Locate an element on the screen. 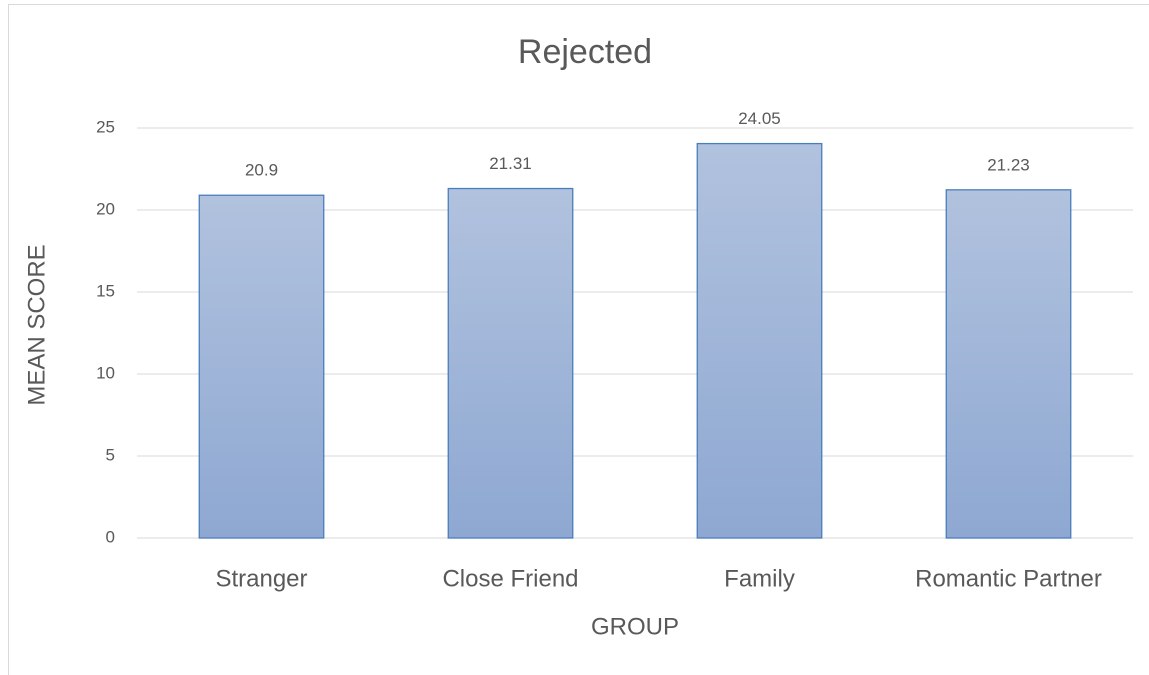 Image resolution: width=1149 pixels, height=675 pixels. chart-title: Rejected is located at coordinates (585, 52).